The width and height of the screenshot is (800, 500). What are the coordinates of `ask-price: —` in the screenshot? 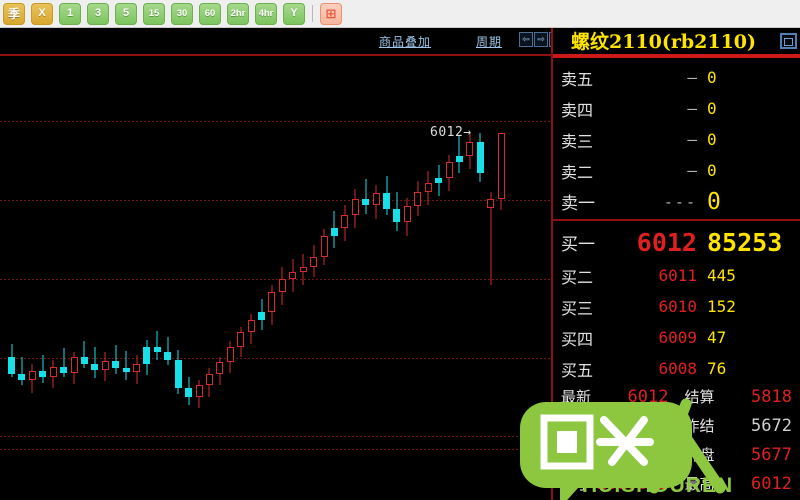 It's located at (692, 139).